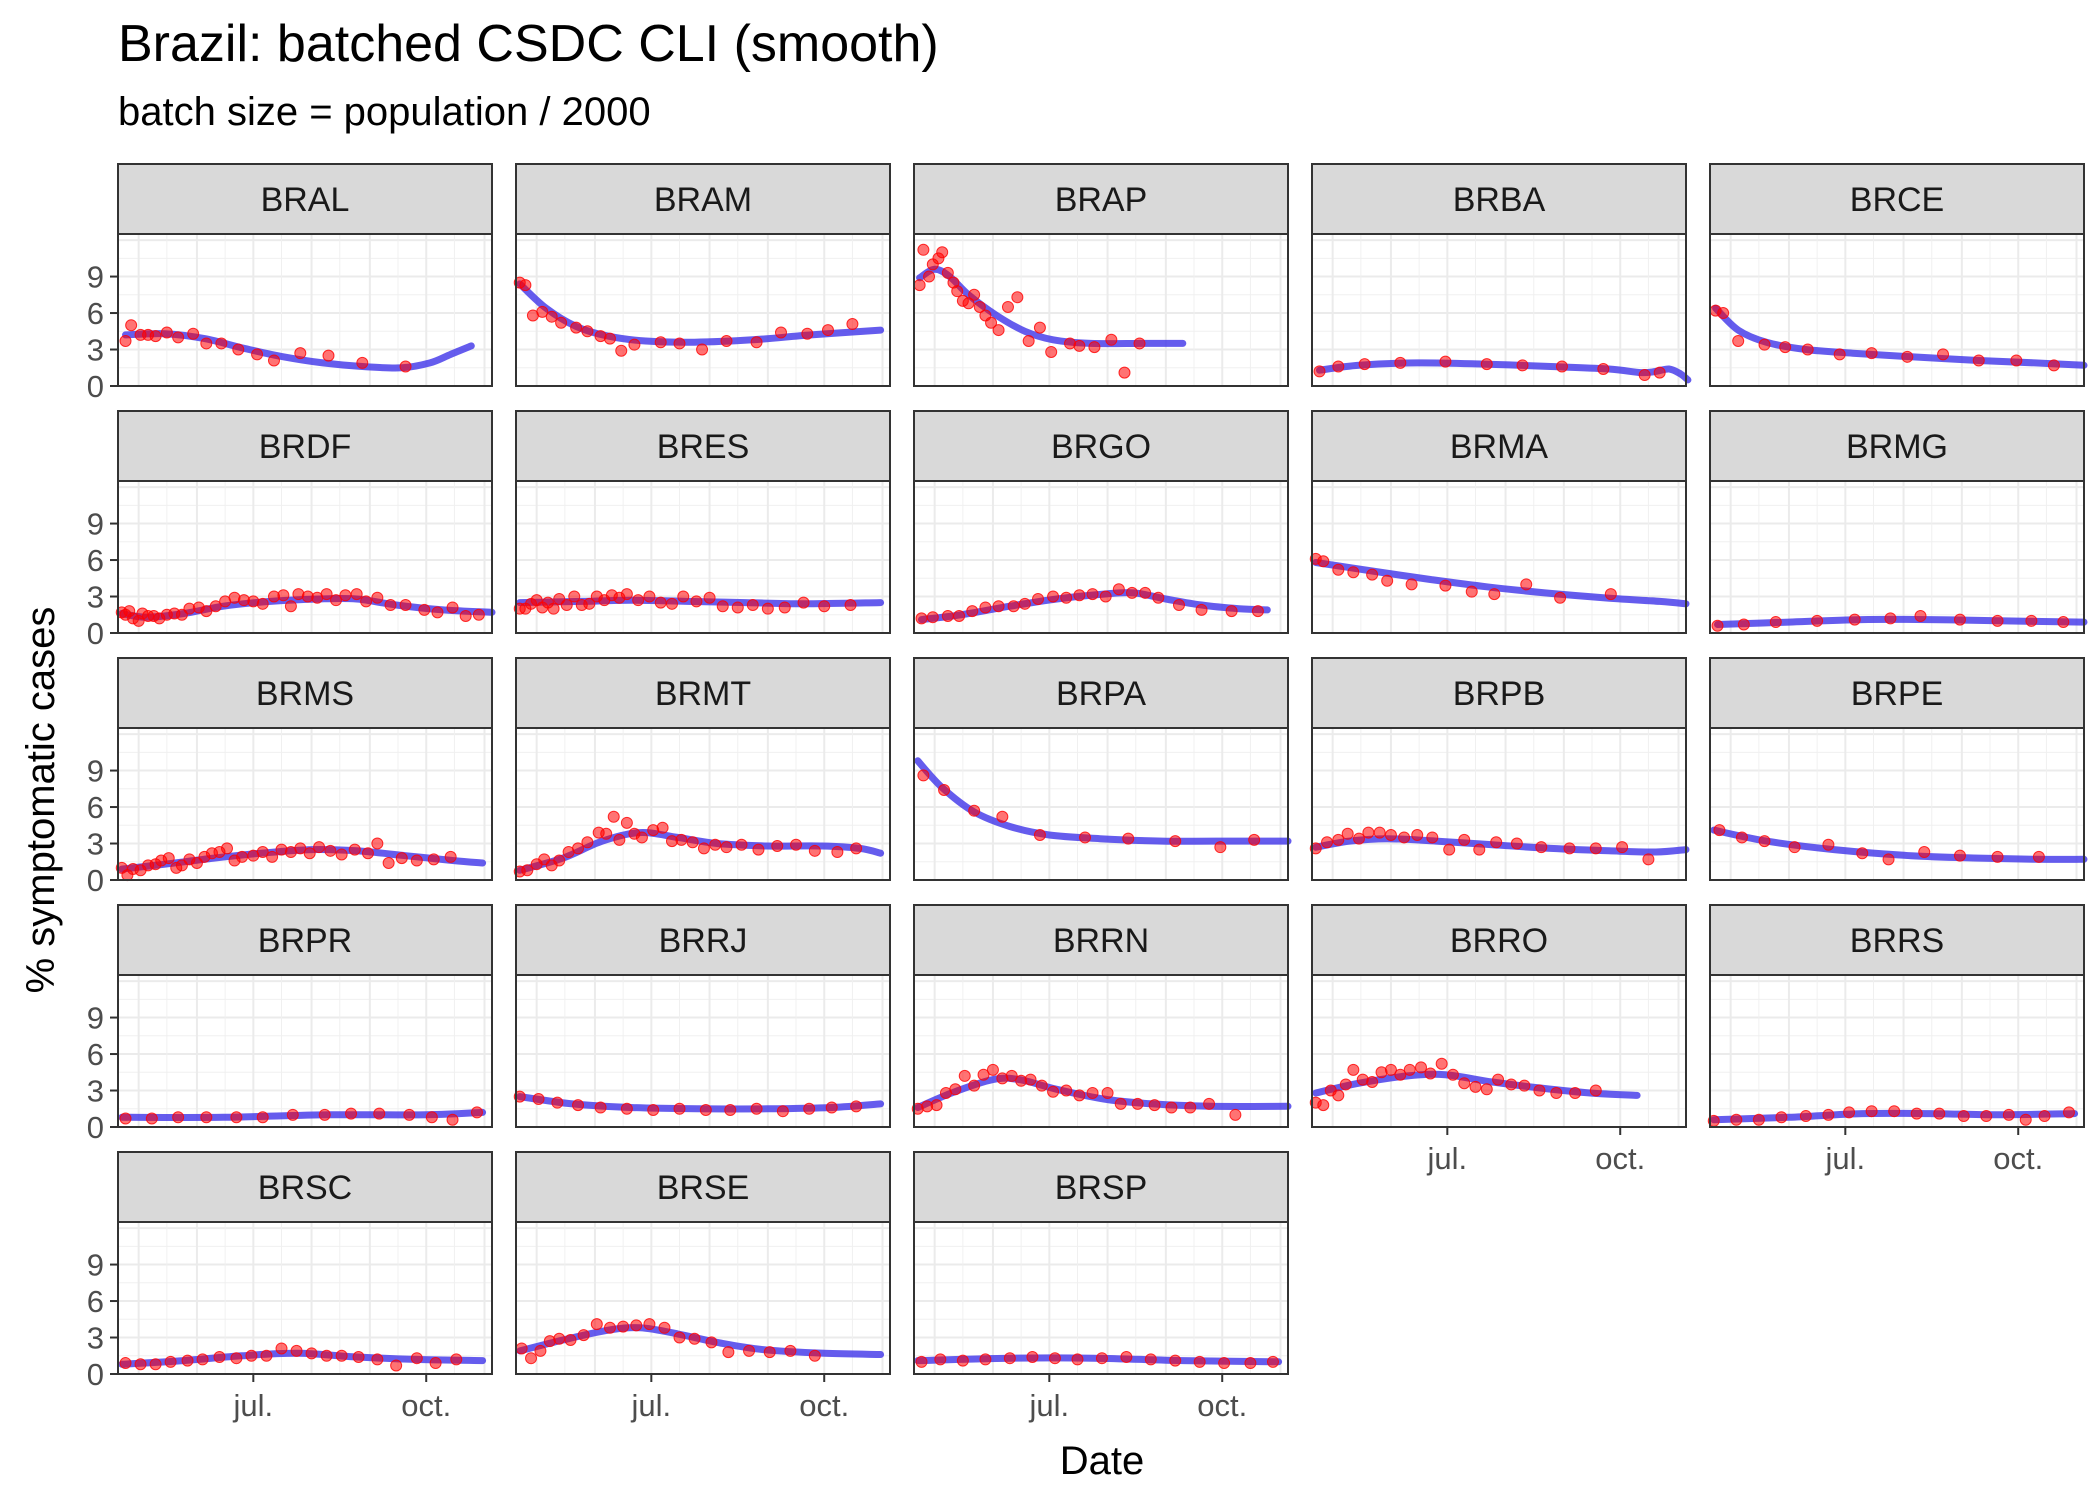 This screenshot has width=2100, height=1500. I want to click on facet-strip-label: BRMG, so click(1897, 447).